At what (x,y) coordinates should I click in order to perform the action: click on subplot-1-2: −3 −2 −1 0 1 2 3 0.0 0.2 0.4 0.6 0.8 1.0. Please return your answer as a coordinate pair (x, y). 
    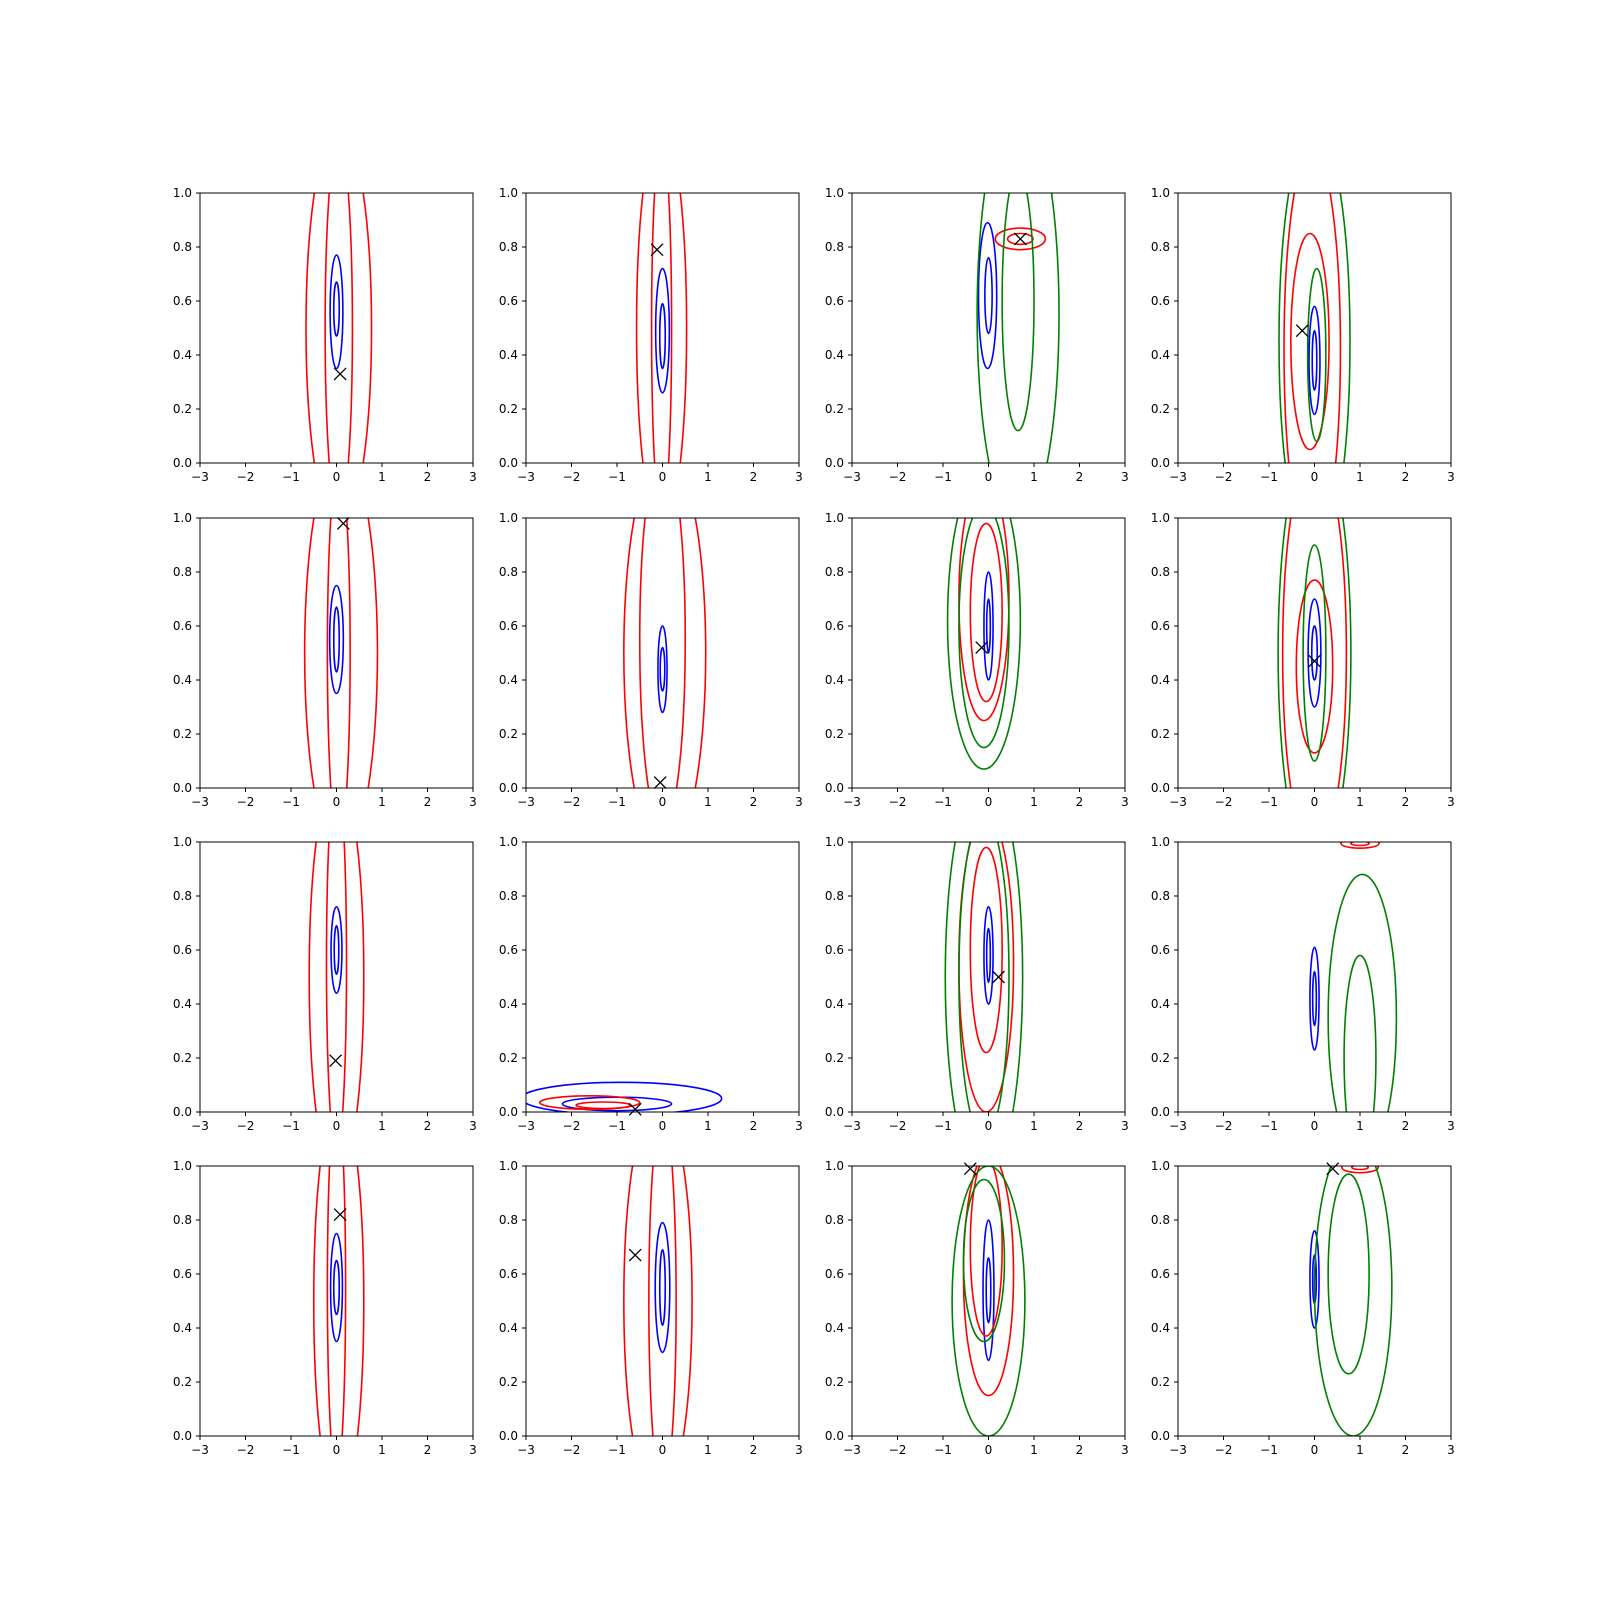
    Looking at the image, I should click on (651, 335).